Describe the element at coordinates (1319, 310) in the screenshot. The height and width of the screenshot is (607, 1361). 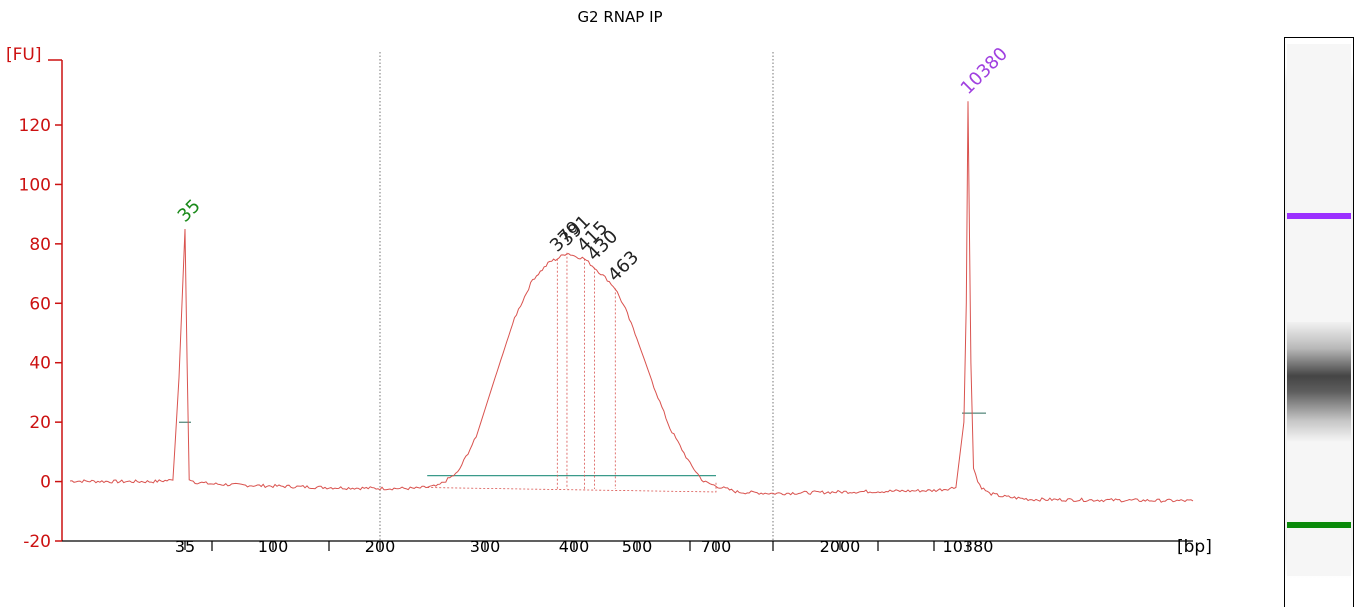
I see `gel-background` at that location.